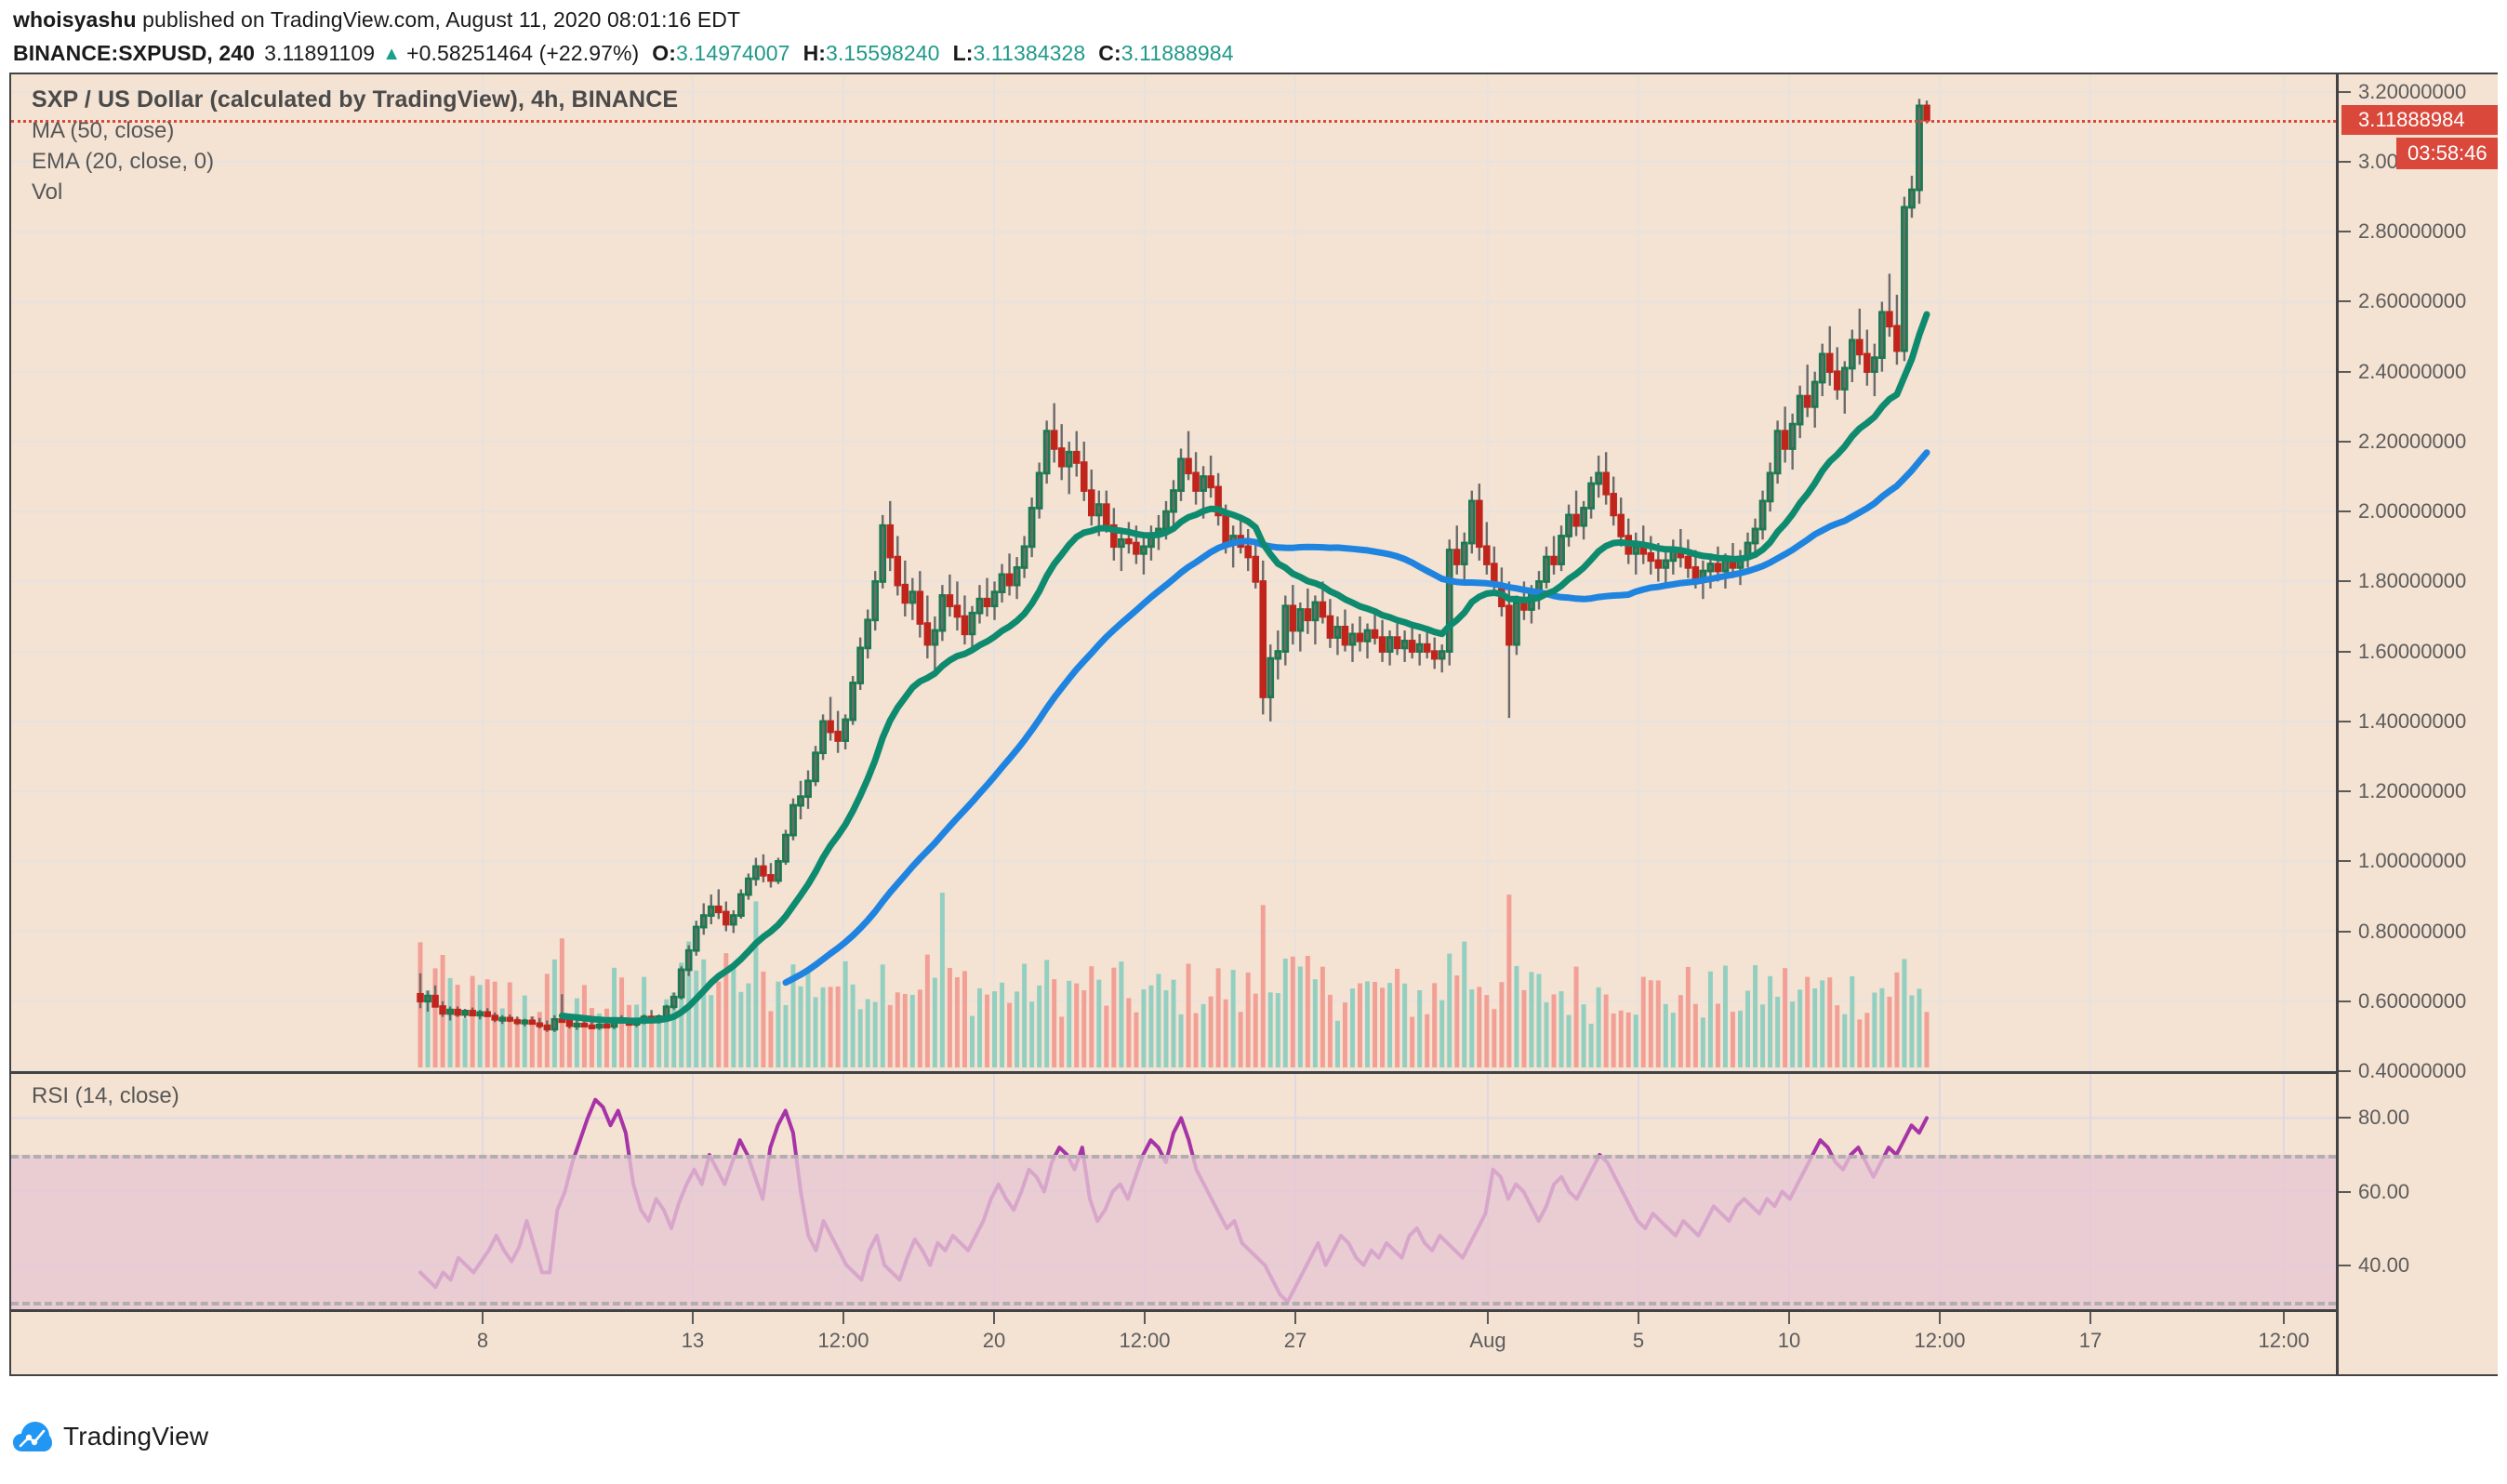 Image resolution: width=2507 pixels, height=1484 pixels. What do you see at coordinates (47, 192) in the screenshot?
I see `legend-vol: Vol` at bounding box center [47, 192].